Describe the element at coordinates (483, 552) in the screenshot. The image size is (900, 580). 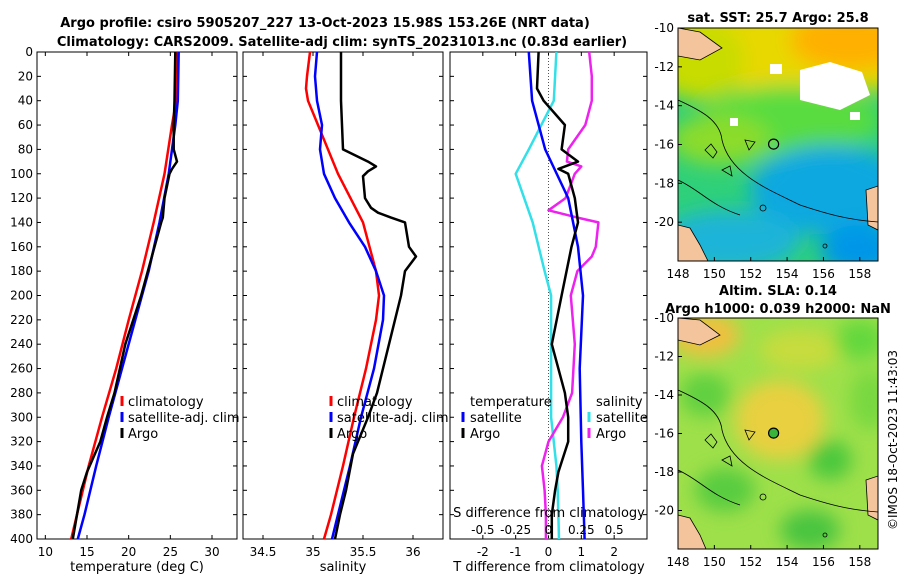
I see `xtick-label: -2` at that location.